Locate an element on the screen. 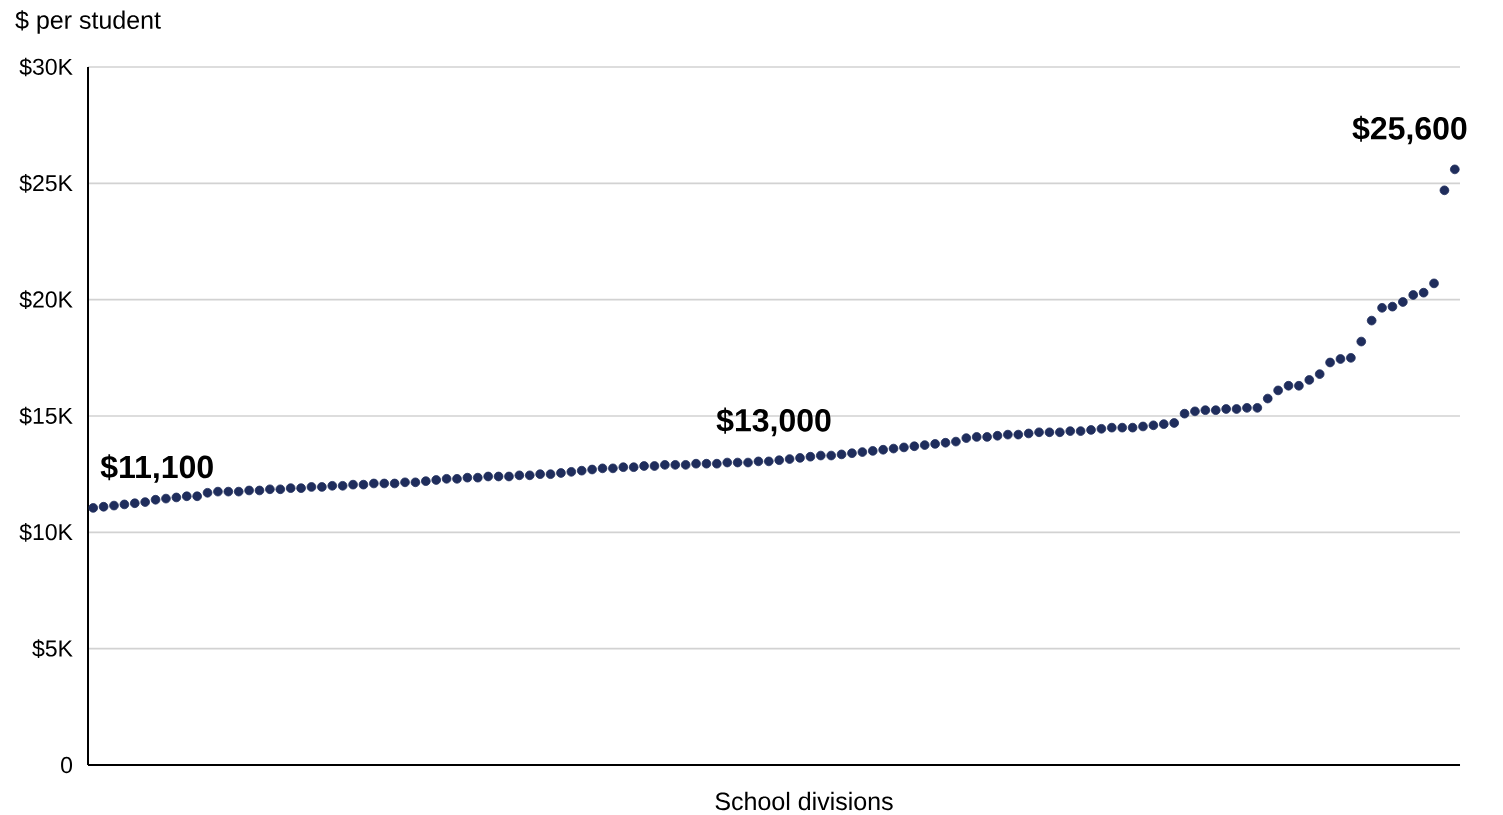  y-tick-label: $20K is located at coordinates (46, 299).